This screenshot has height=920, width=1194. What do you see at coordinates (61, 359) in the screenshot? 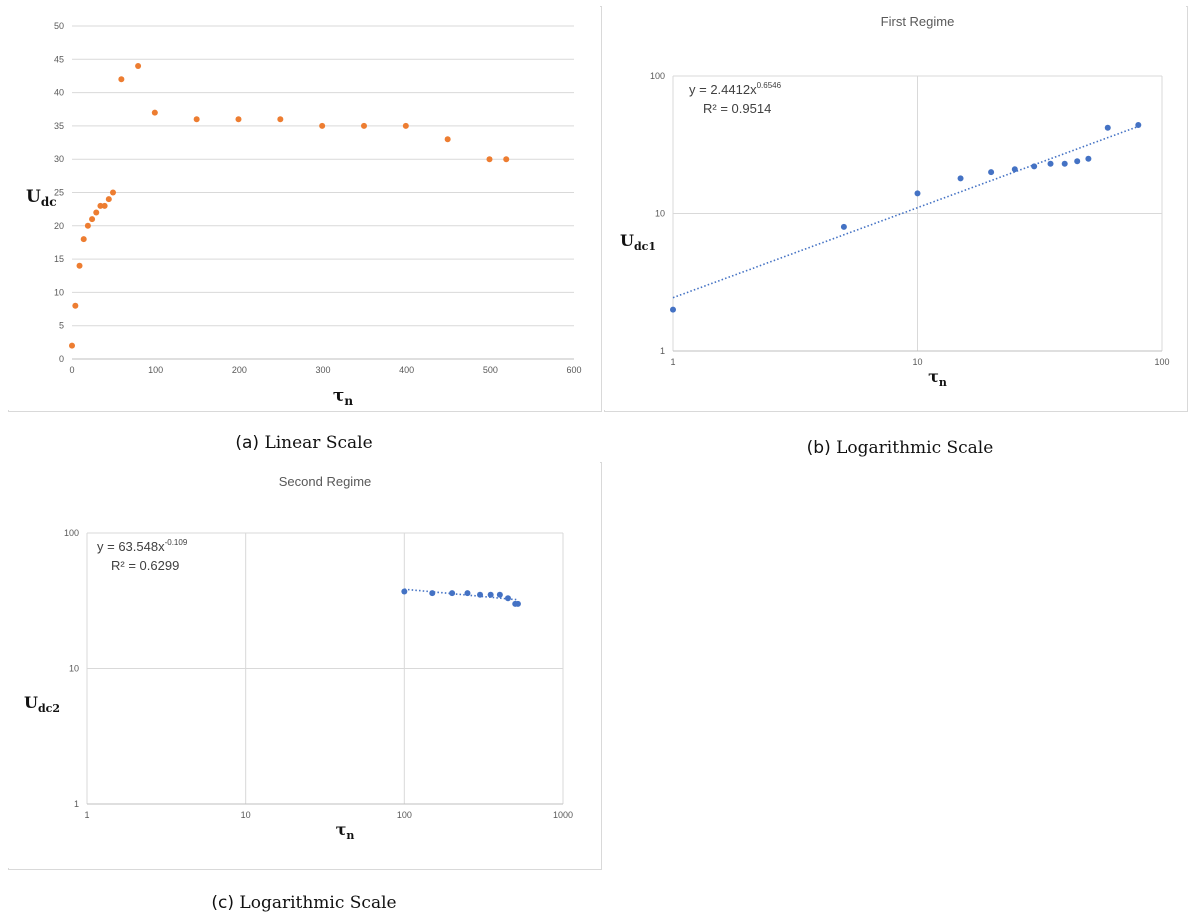
I see `y-tick-label: 0` at bounding box center [61, 359].